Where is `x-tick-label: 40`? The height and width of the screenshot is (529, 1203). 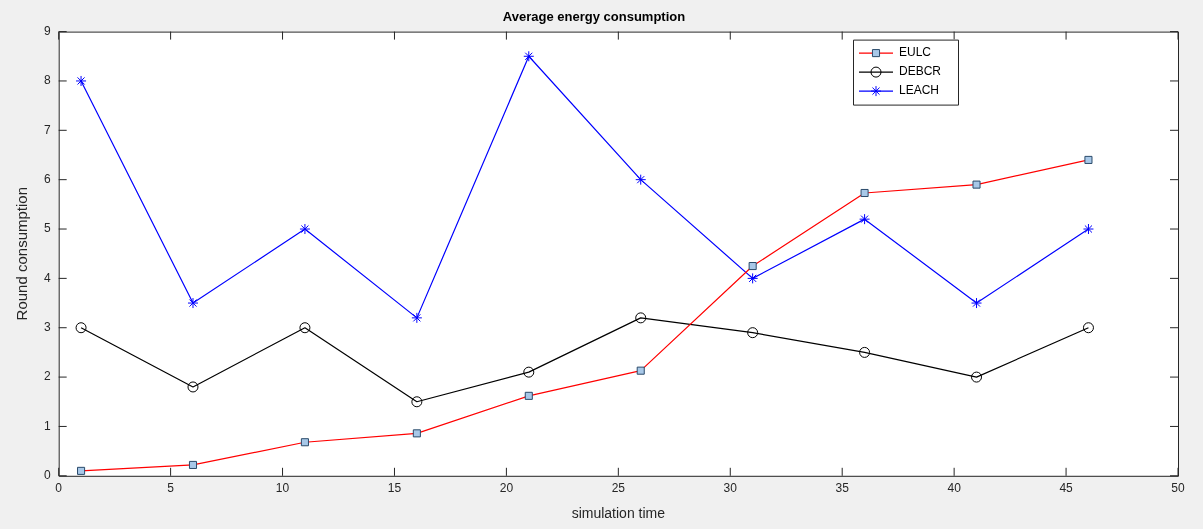 x-tick-label: 40 is located at coordinates (954, 488).